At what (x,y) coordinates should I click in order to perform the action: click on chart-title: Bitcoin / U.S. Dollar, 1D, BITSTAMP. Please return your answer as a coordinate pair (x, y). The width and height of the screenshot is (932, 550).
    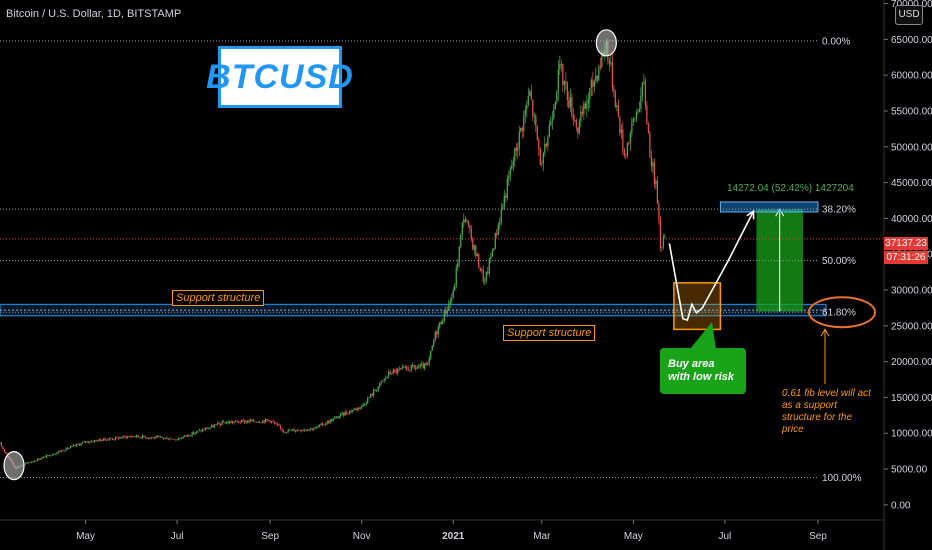
    Looking at the image, I should click on (94, 14).